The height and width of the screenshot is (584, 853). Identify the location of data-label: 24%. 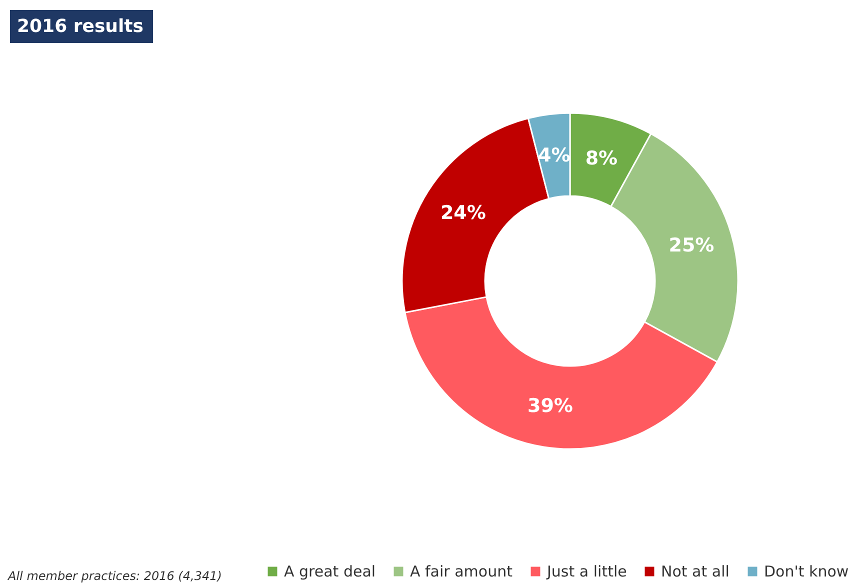
(463, 213).